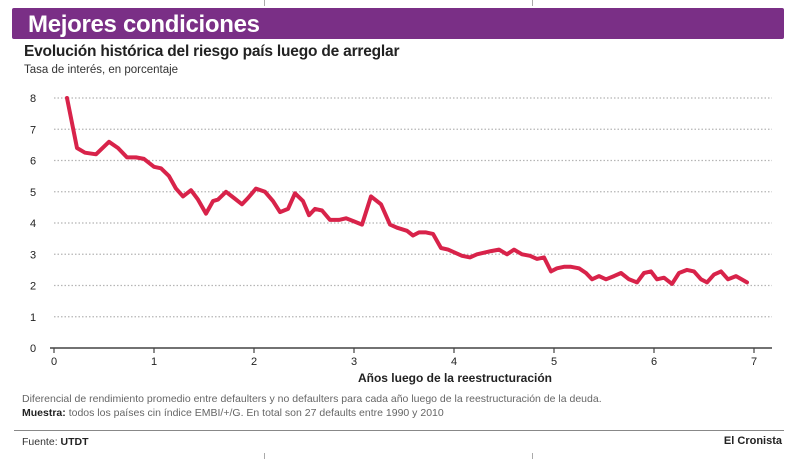  Describe the element at coordinates (532, 3) in the screenshot. I see `frame-tick-top-right` at that location.